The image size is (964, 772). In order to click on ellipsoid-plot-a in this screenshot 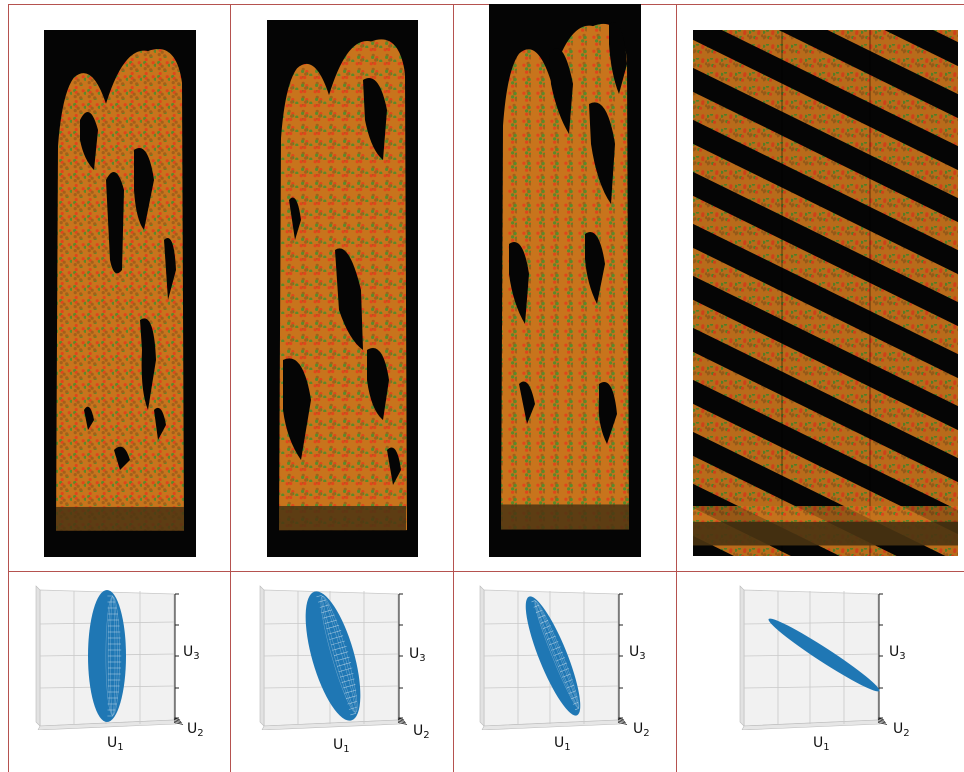, I will do `click(109, 657)`.